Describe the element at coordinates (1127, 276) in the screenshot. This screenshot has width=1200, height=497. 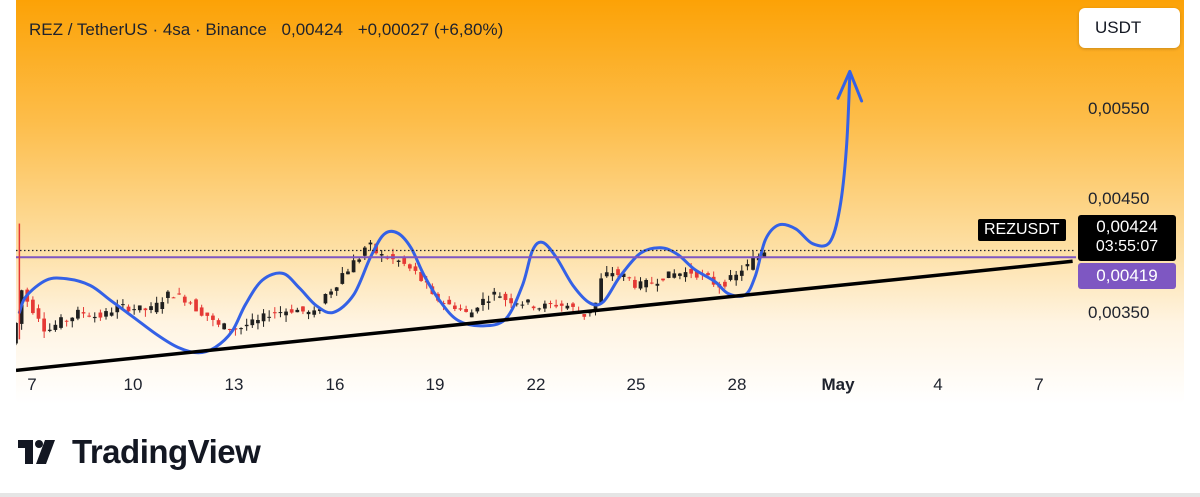
I see `moving-average-tag: 0,00419` at that location.